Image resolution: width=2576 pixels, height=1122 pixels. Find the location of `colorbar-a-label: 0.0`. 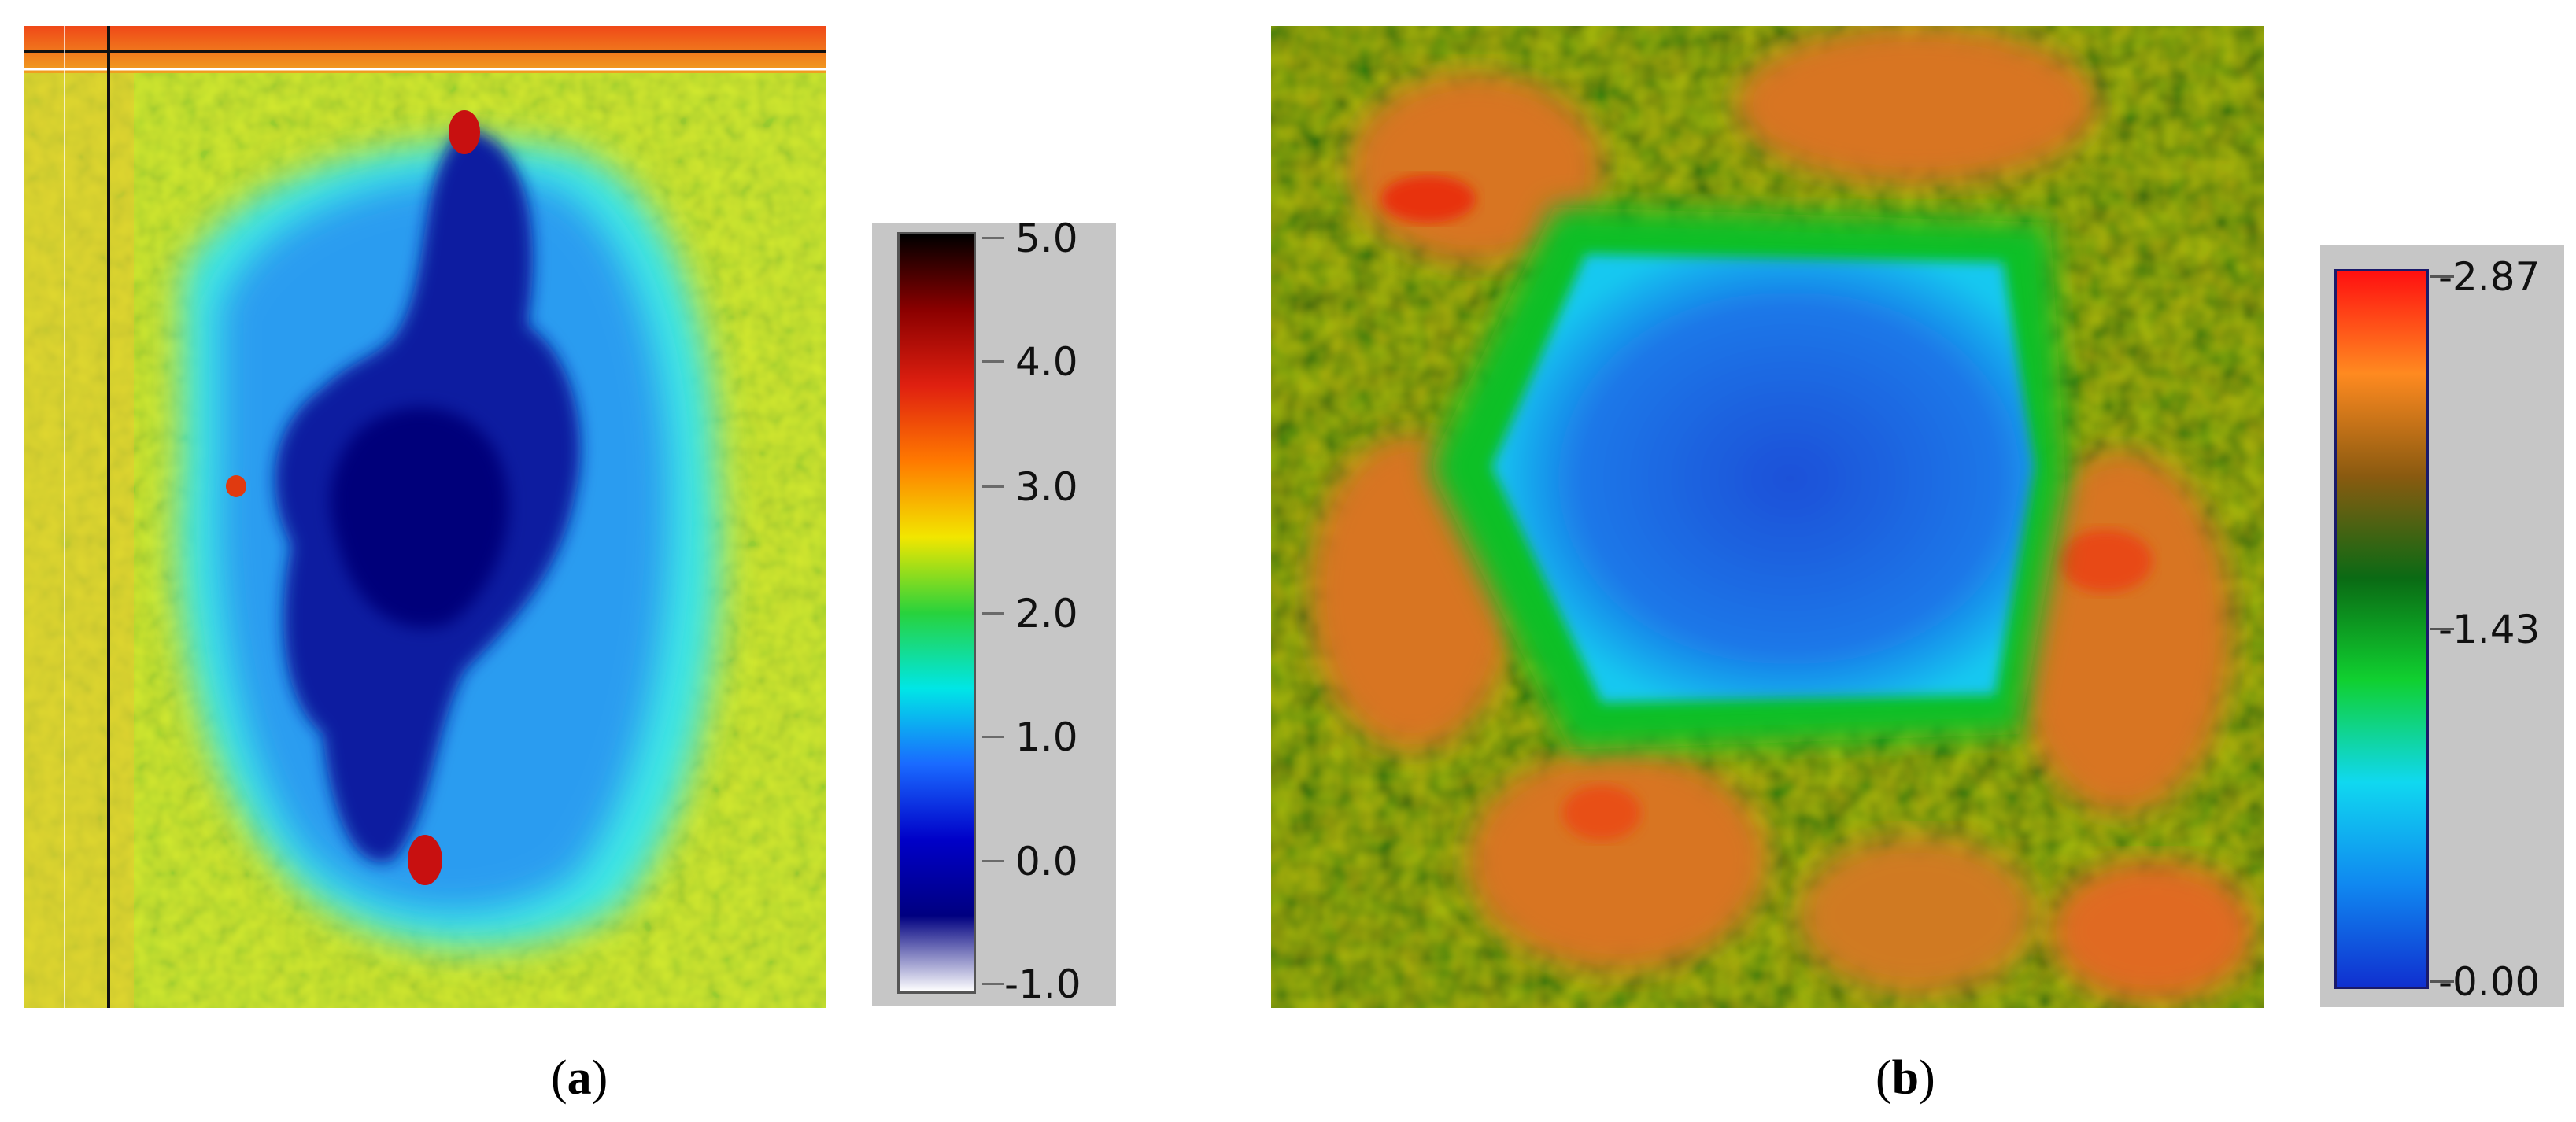

colorbar-a-label: 0.0 is located at coordinates (1046, 862).